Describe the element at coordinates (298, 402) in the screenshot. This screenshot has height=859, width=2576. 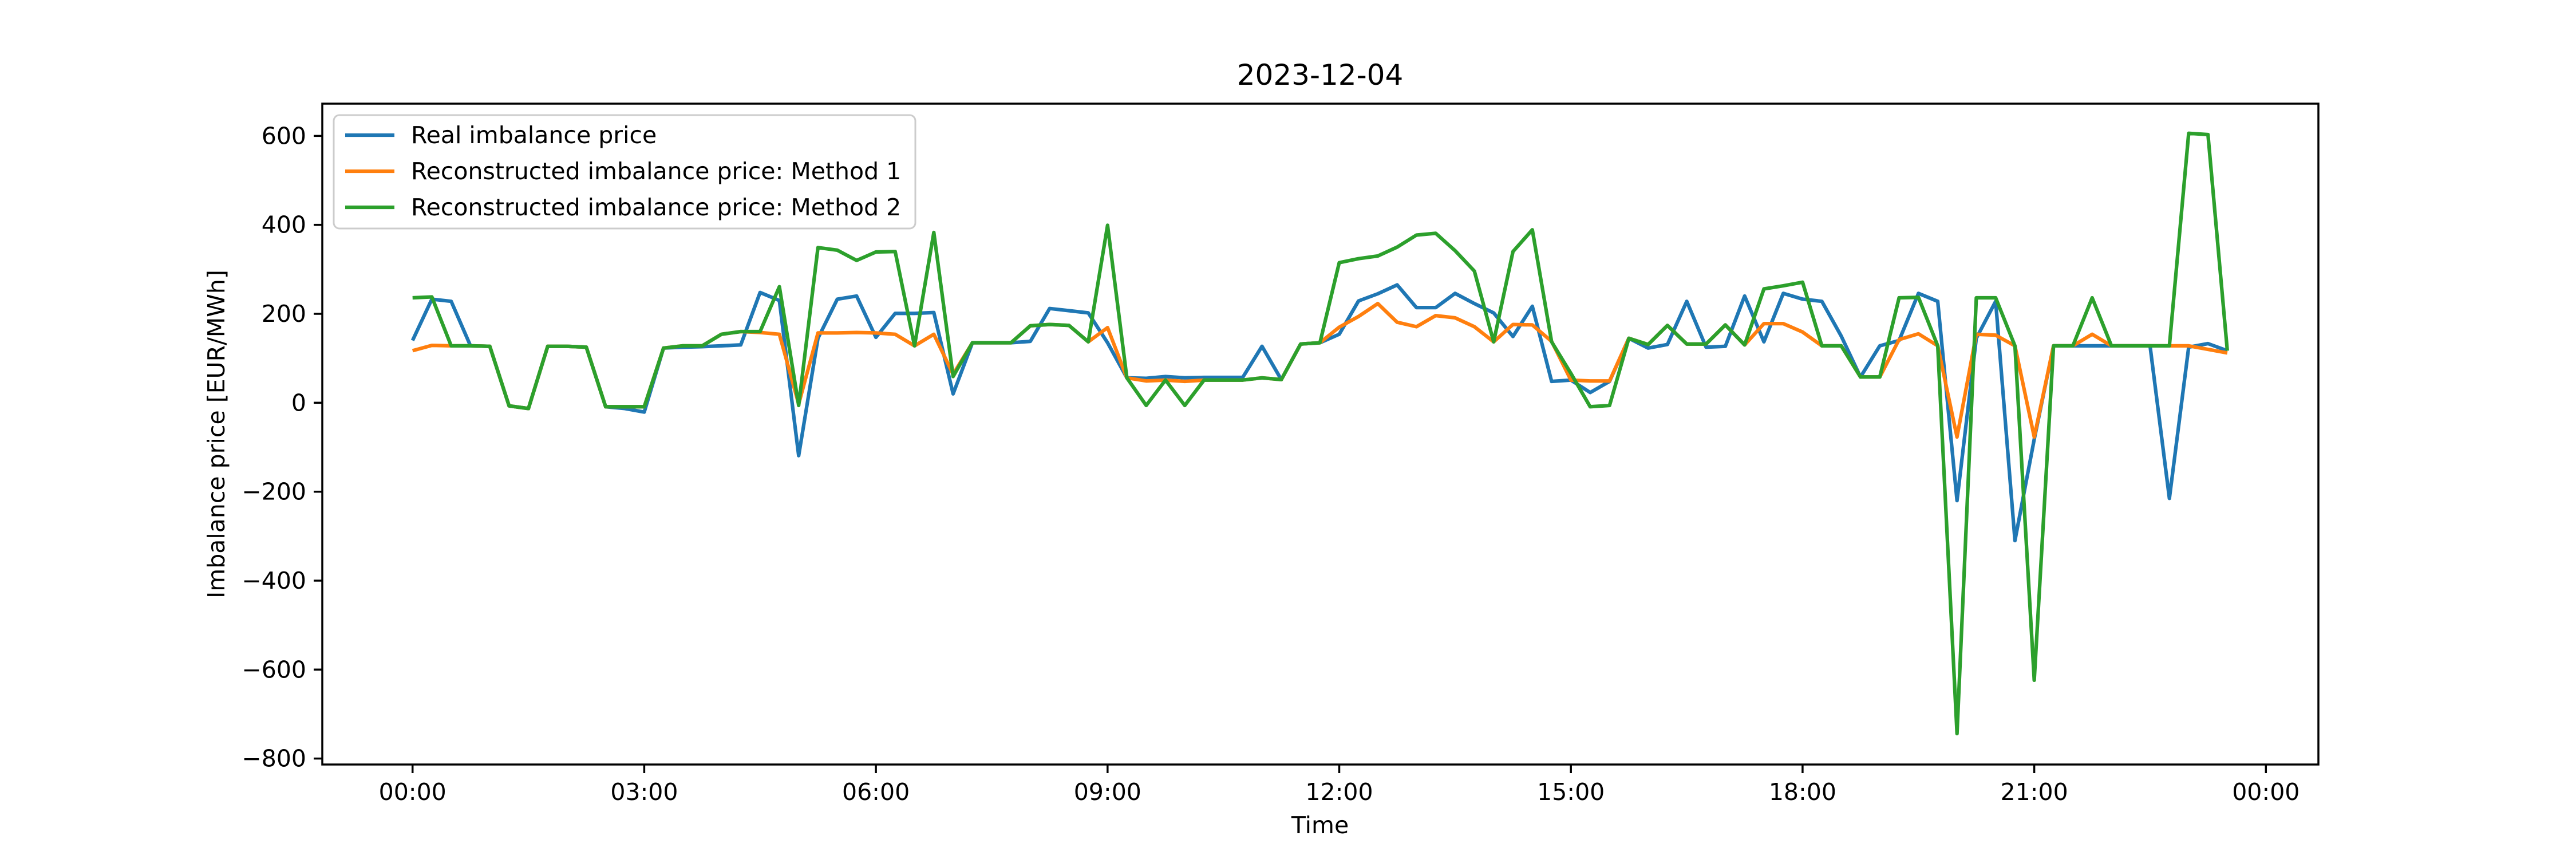
I see `y-tick-label: 0` at that location.